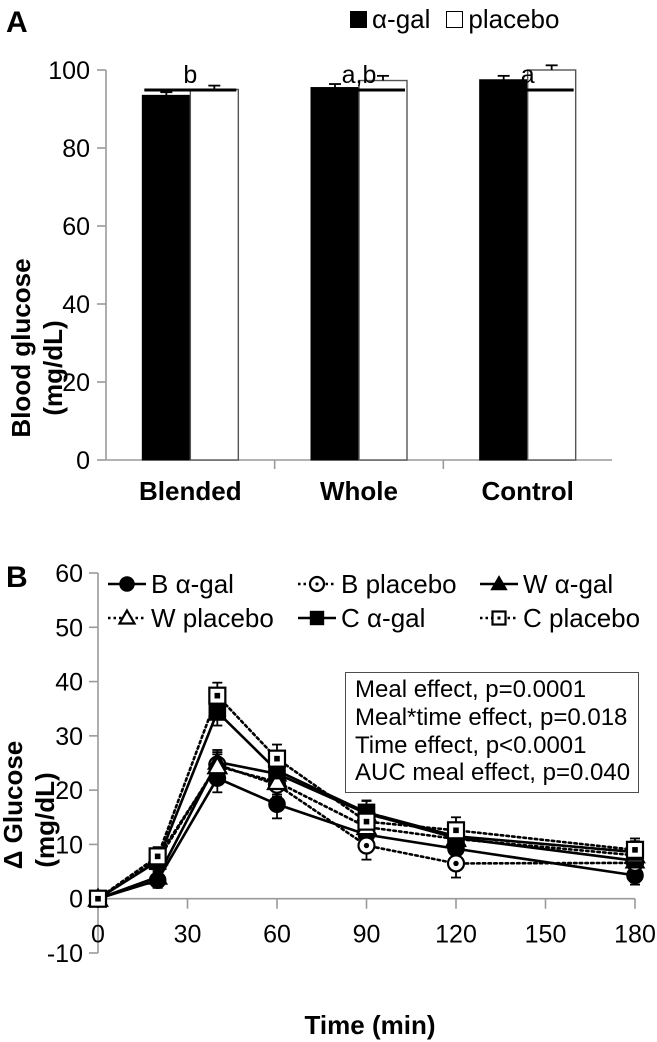  Describe the element at coordinates (188, 935) in the screenshot. I see `panel-b-x-tick-label: 30` at that location.